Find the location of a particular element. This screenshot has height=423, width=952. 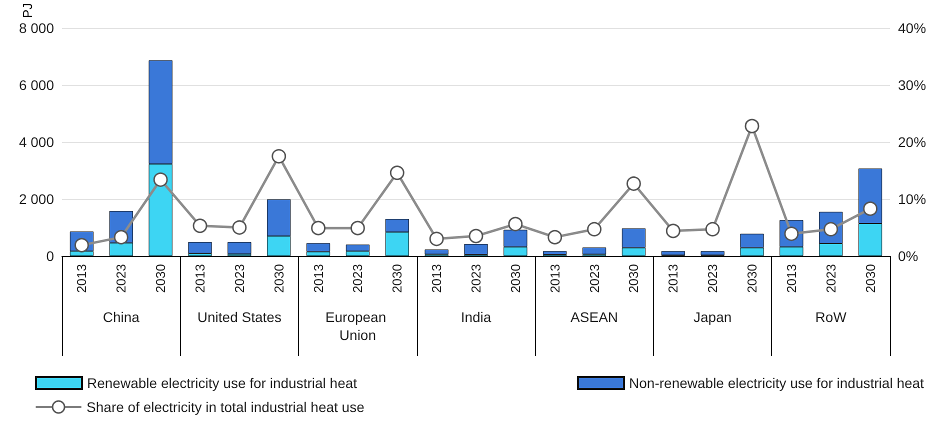

legend-label: Renewable electricity use for industrial heat is located at coordinates (222, 383).